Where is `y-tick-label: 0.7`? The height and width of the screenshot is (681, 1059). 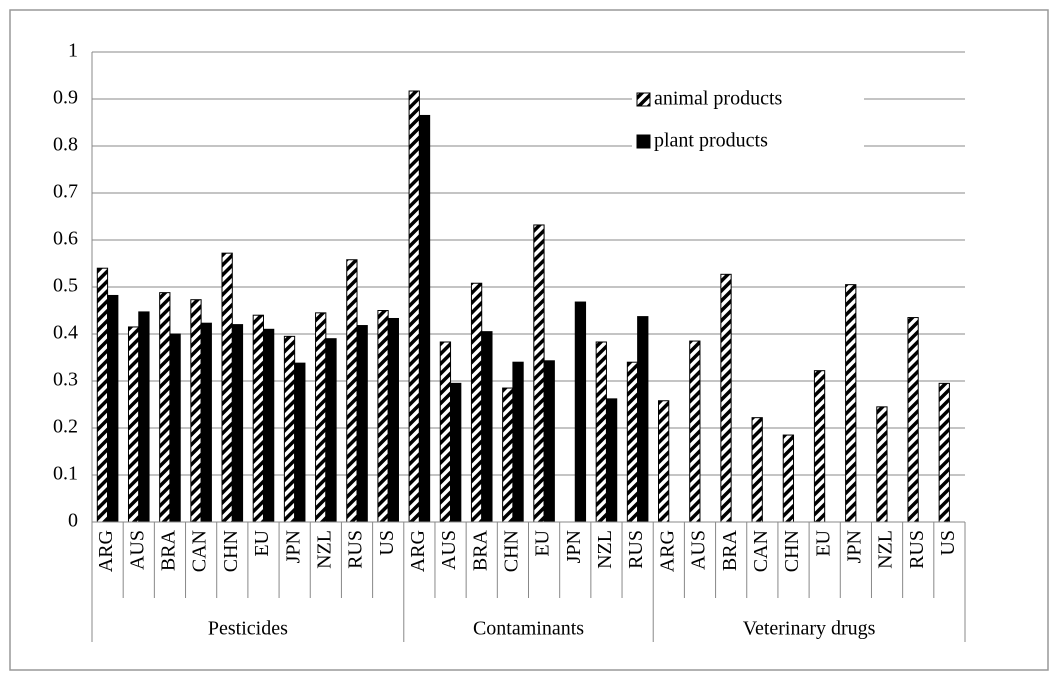 y-tick-label: 0.7 is located at coordinates (65, 192).